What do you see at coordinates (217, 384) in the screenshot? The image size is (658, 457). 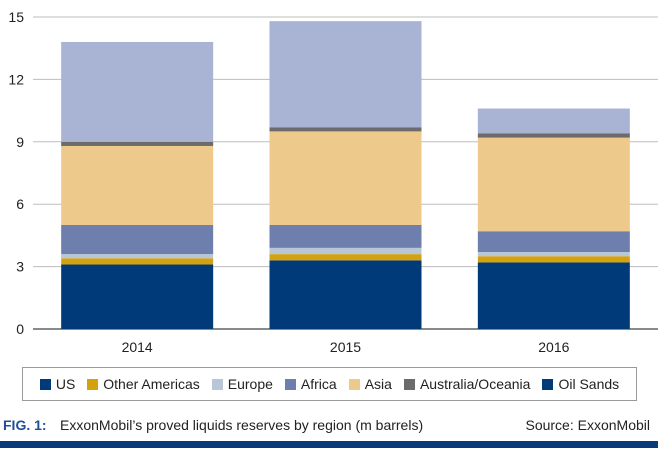 I see `legend-swatch-europe` at bounding box center [217, 384].